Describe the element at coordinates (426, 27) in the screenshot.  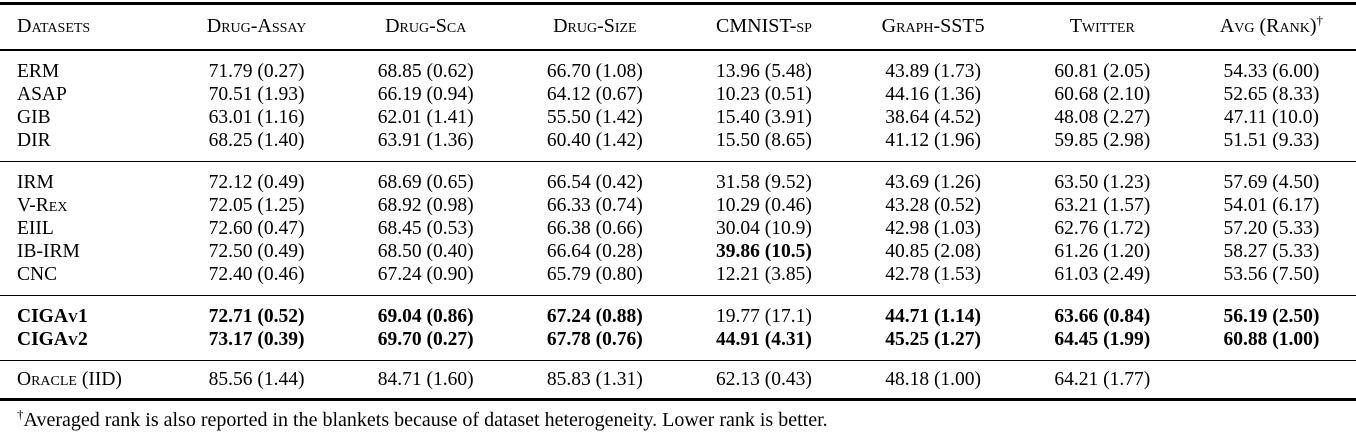
I see `column-header-drug-sca: Drug-Sca` at that location.